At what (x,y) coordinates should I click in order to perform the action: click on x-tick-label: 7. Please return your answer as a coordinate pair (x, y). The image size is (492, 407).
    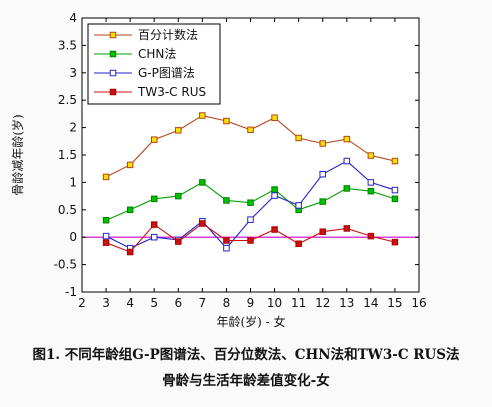
    Looking at the image, I should click on (203, 303).